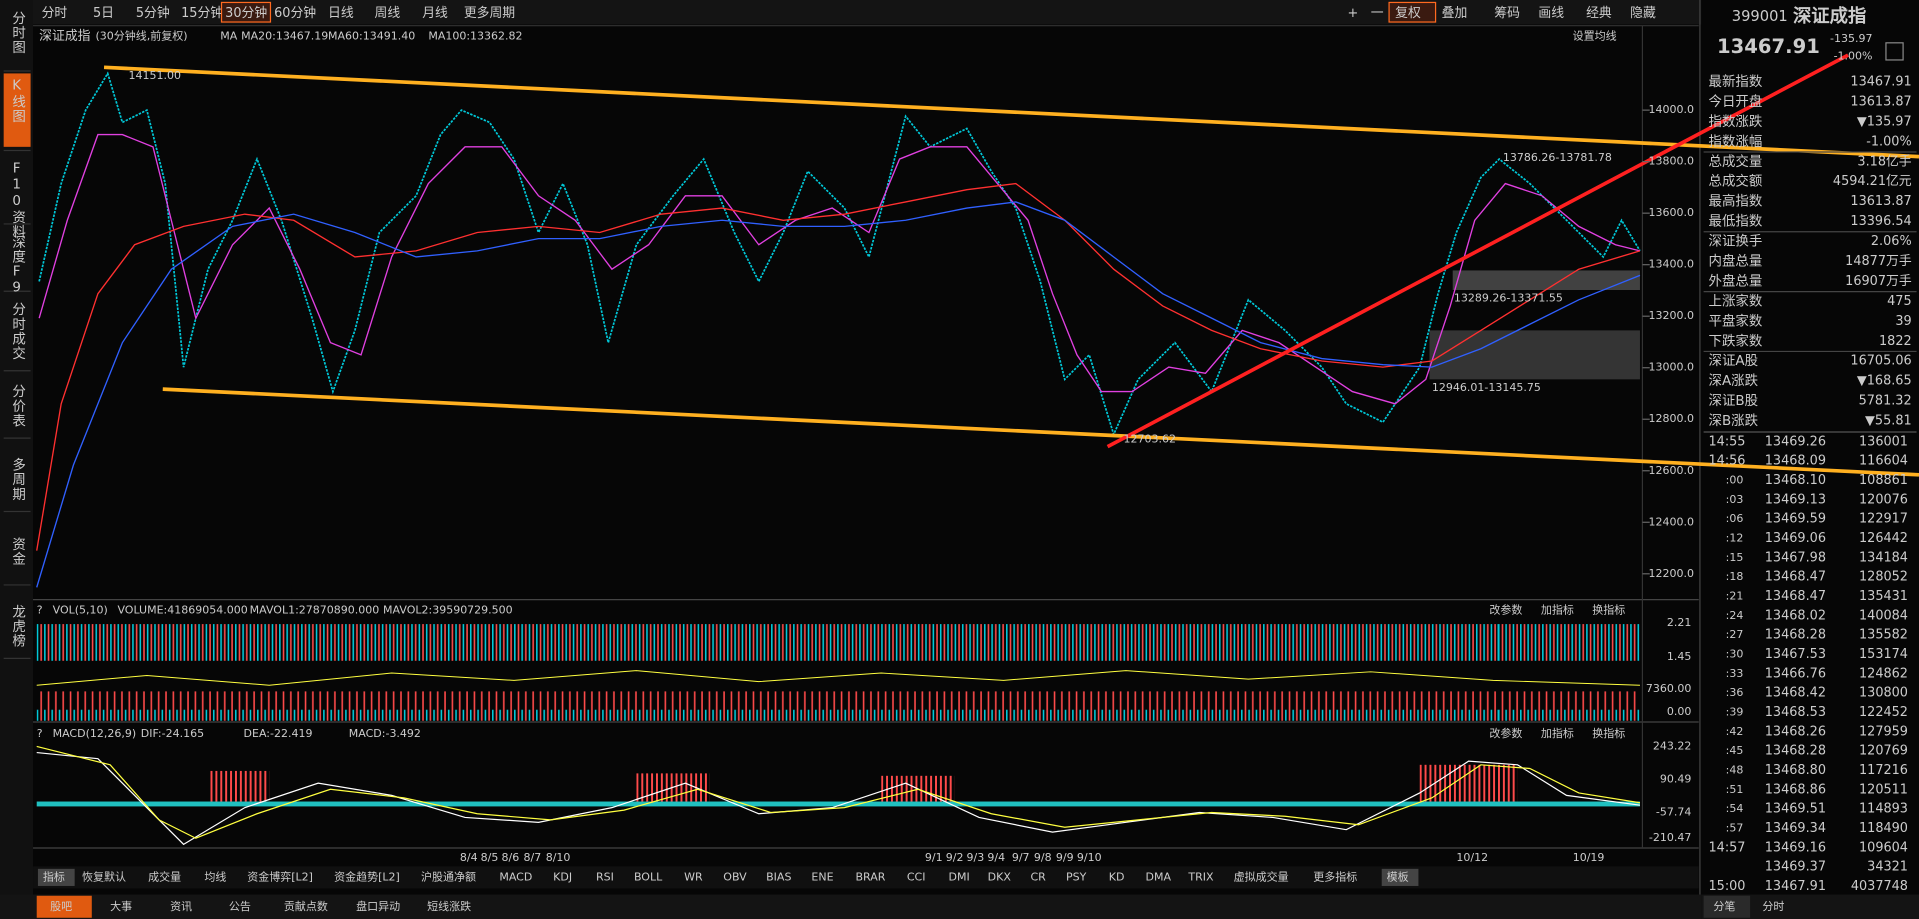 The width and height of the screenshot is (1919, 919). Describe the element at coordinates (202, 13) in the screenshot. I see `period-button: 15分钟` at that location.